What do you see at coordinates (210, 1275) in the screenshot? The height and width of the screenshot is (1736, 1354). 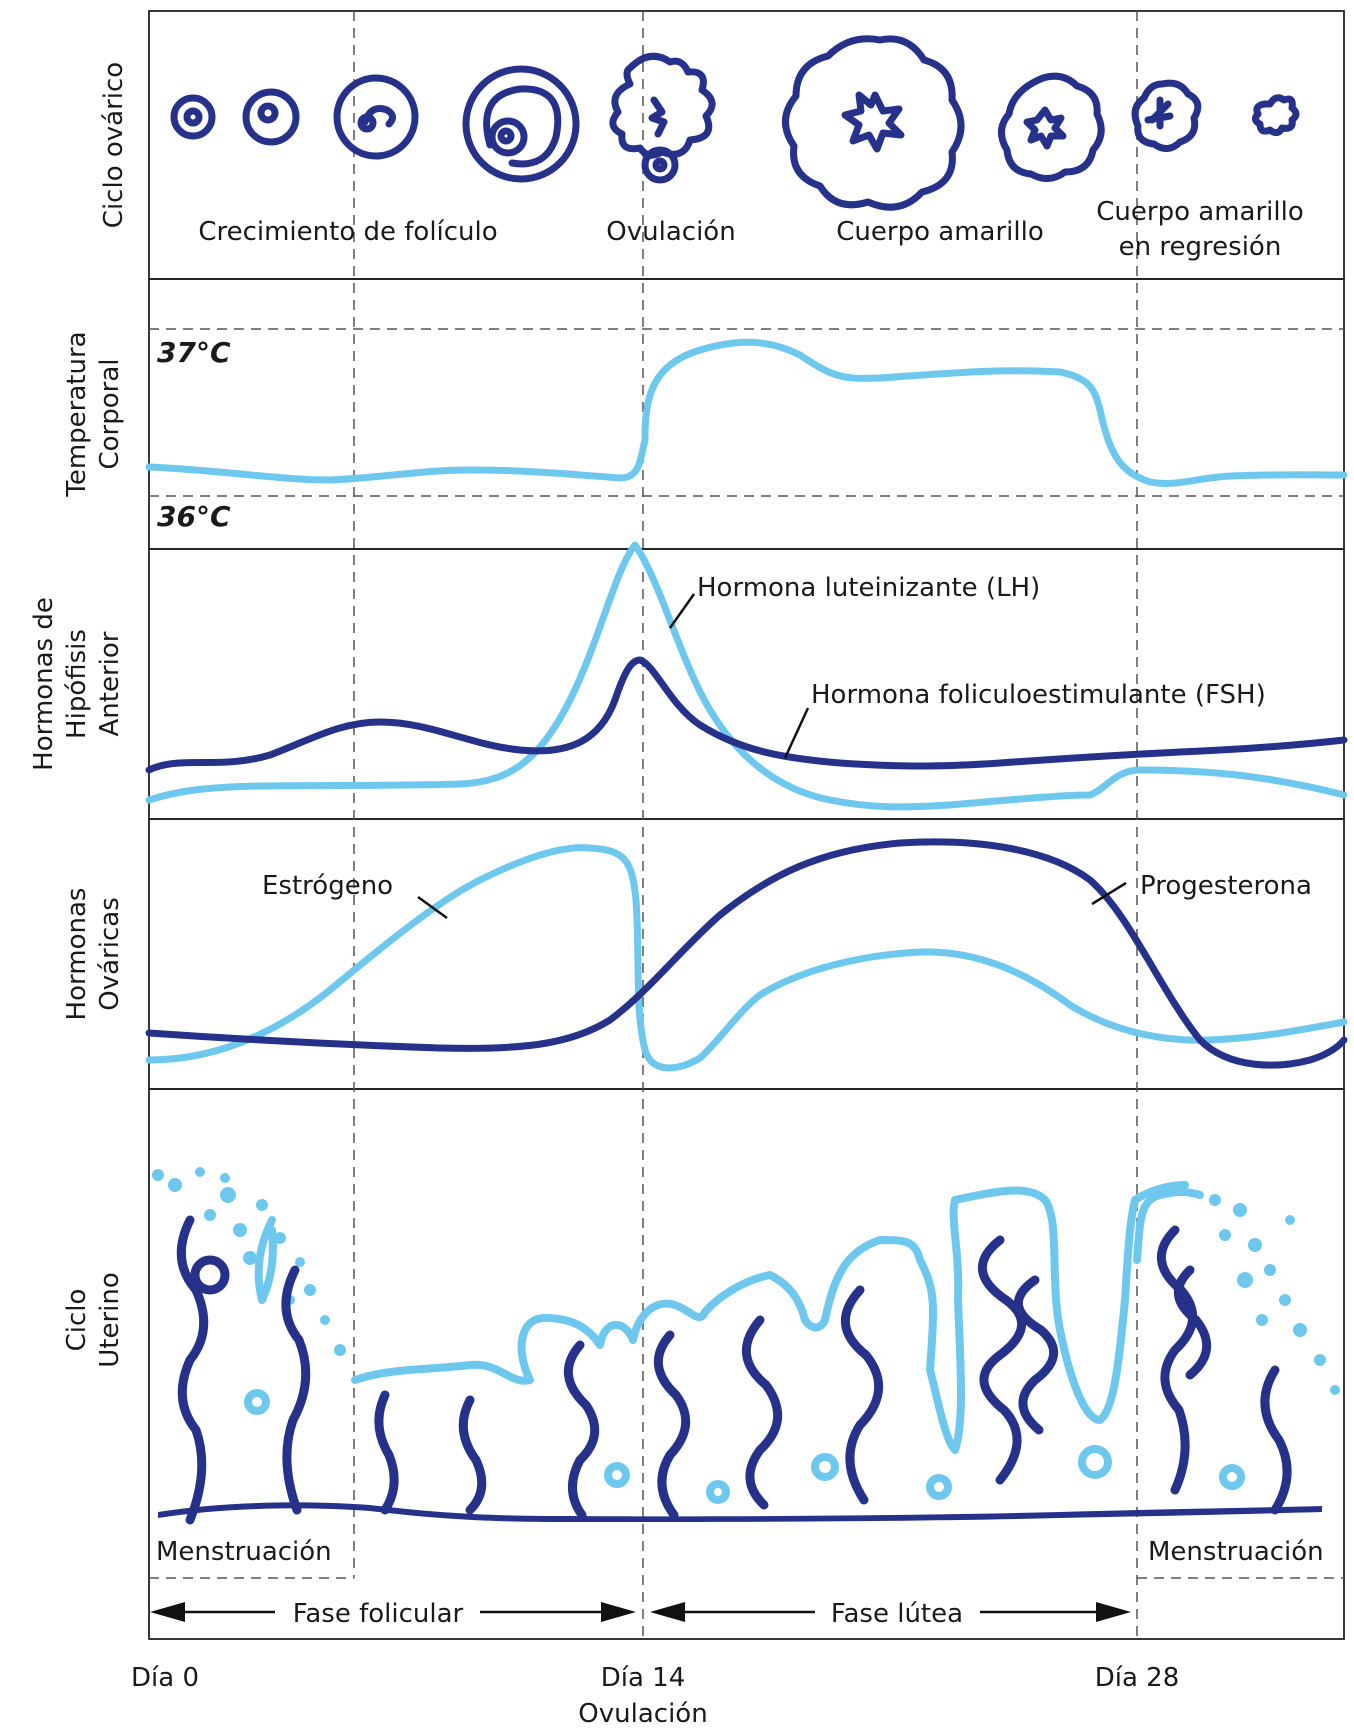 I see `gland-1-coil` at bounding box center [210, 1275].